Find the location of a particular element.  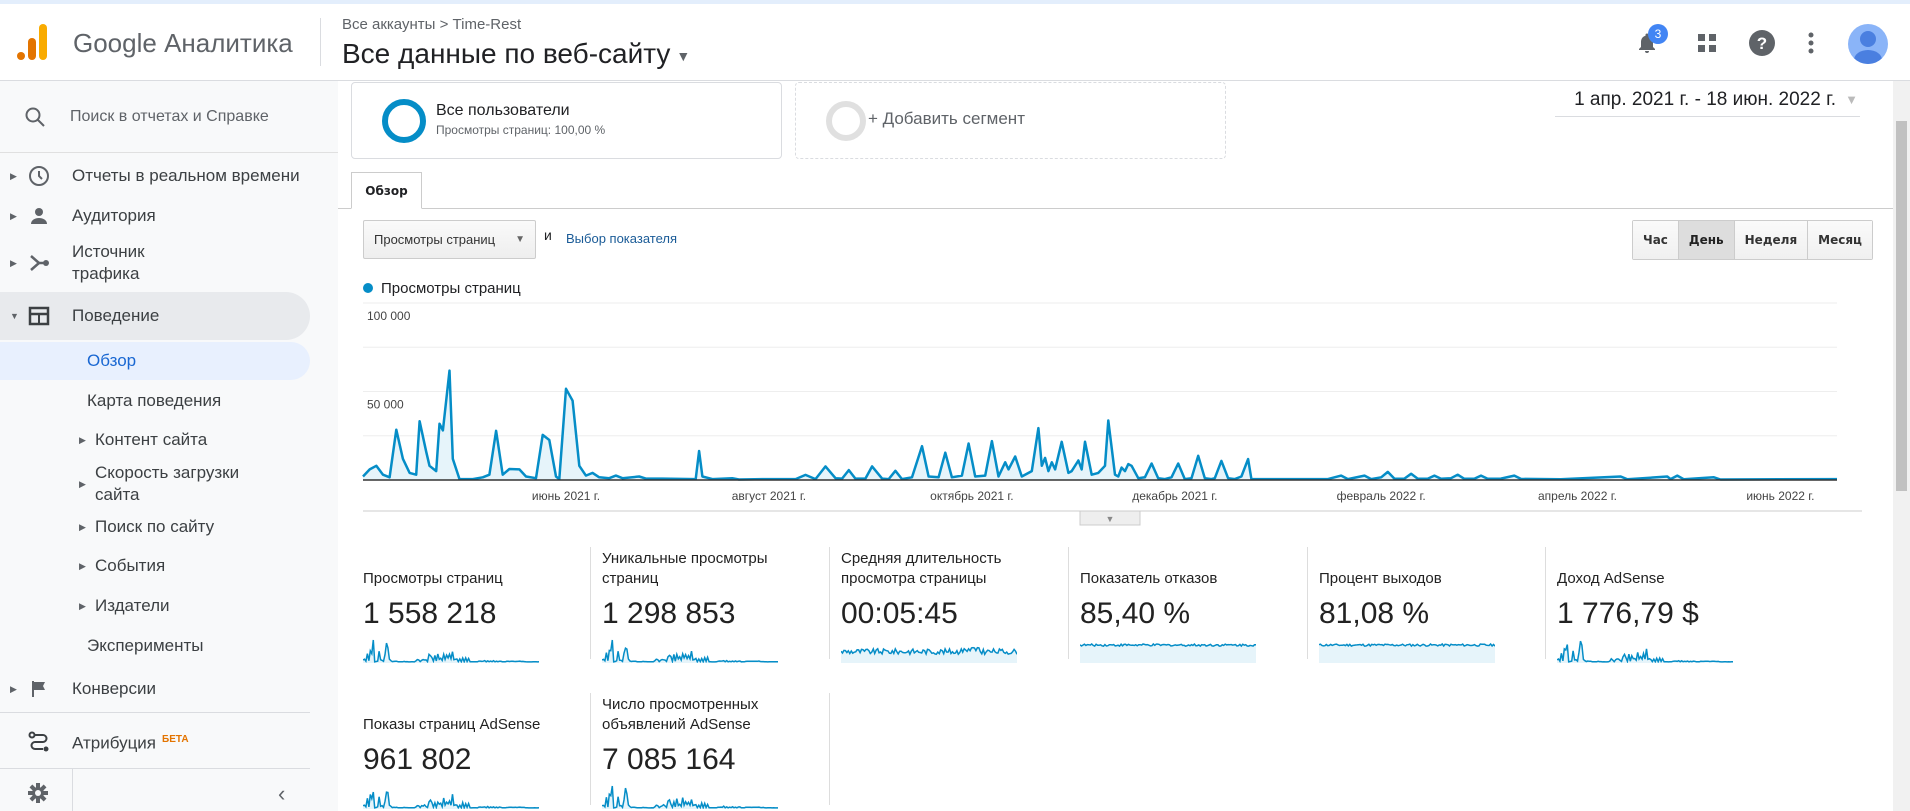

apps-button is located at coordinates (1707, 43).